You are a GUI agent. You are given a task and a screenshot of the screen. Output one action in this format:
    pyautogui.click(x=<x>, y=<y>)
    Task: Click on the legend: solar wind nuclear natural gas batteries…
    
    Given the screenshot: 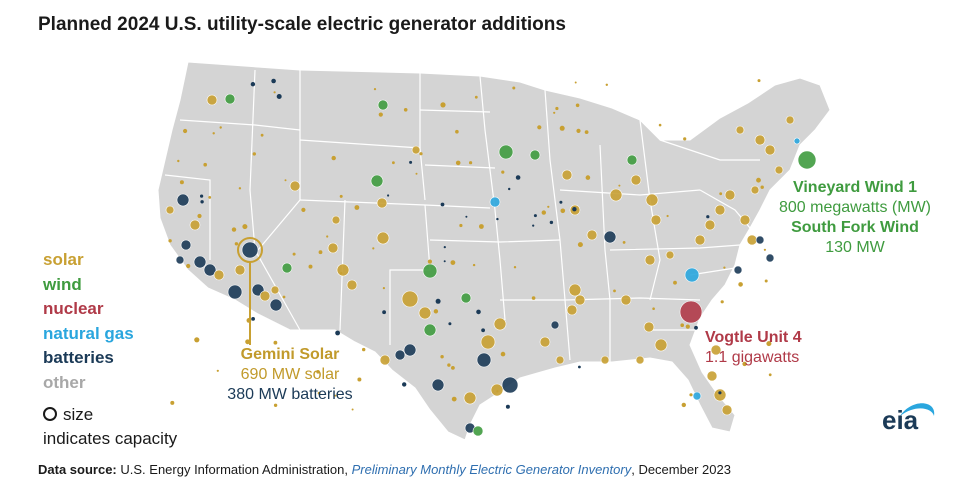 What is the action you would take?
    pyautogui.click(x=88, y=321)
    